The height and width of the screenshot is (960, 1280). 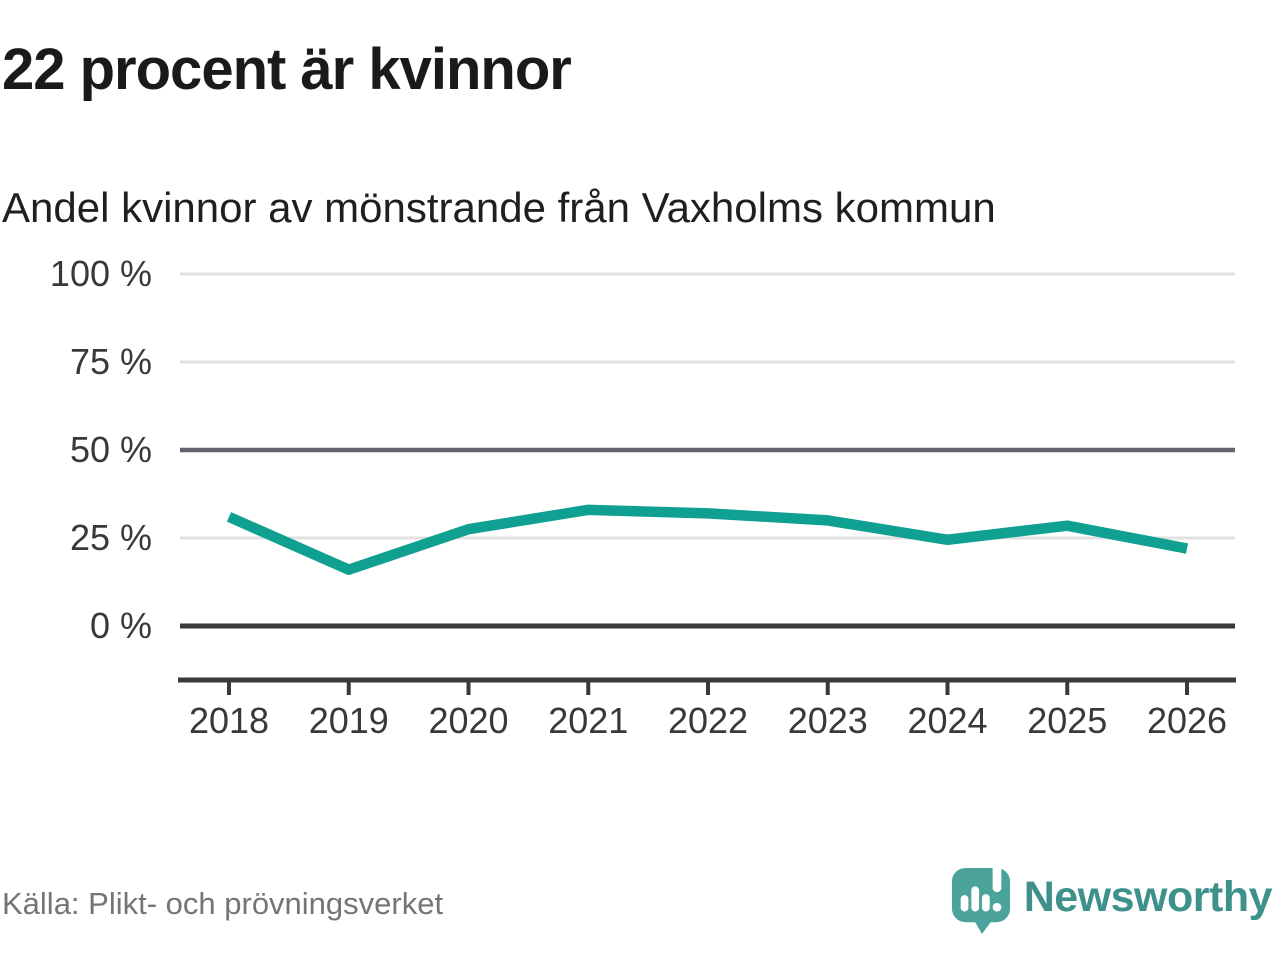 What do you see at coordinates (707, 539) in the screenshot?
I see `trend-line-andel-kvinnor-av-mönstrande` at bounding box center [707, 539].